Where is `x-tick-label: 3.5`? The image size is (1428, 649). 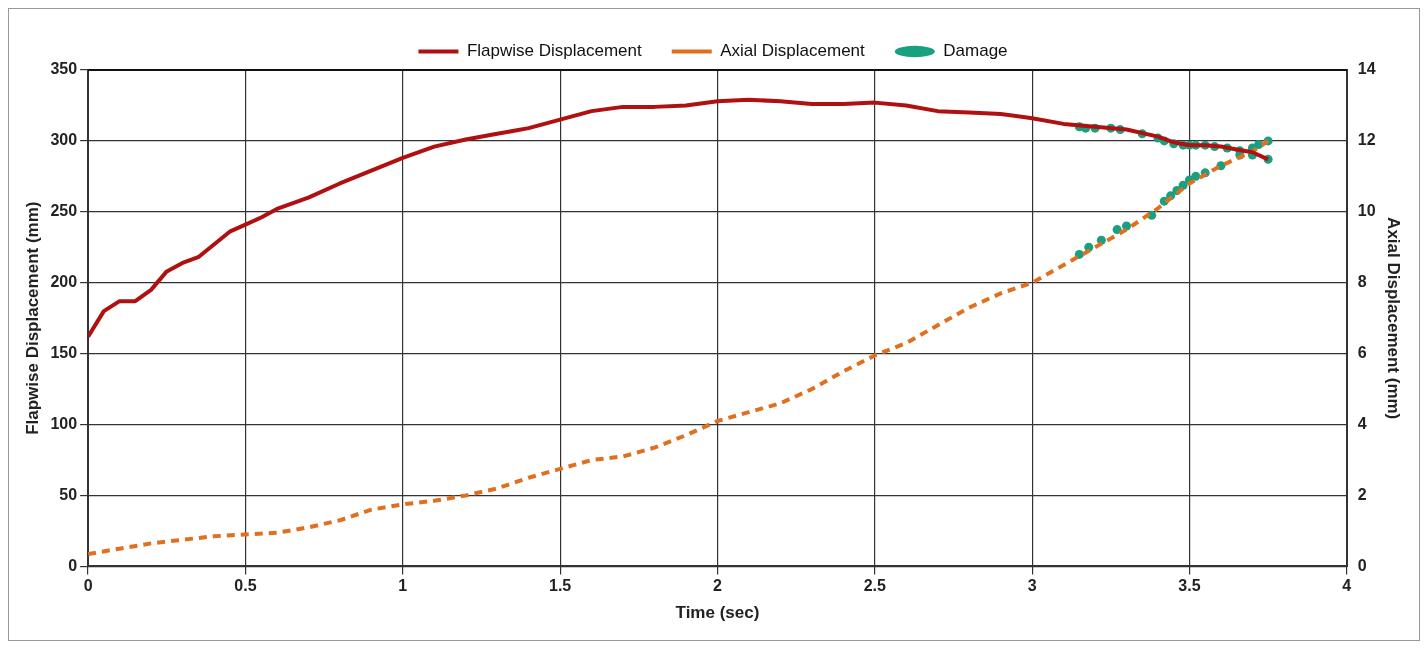
x-tick-label: 3.5 is located at coordinates (1189, 586).